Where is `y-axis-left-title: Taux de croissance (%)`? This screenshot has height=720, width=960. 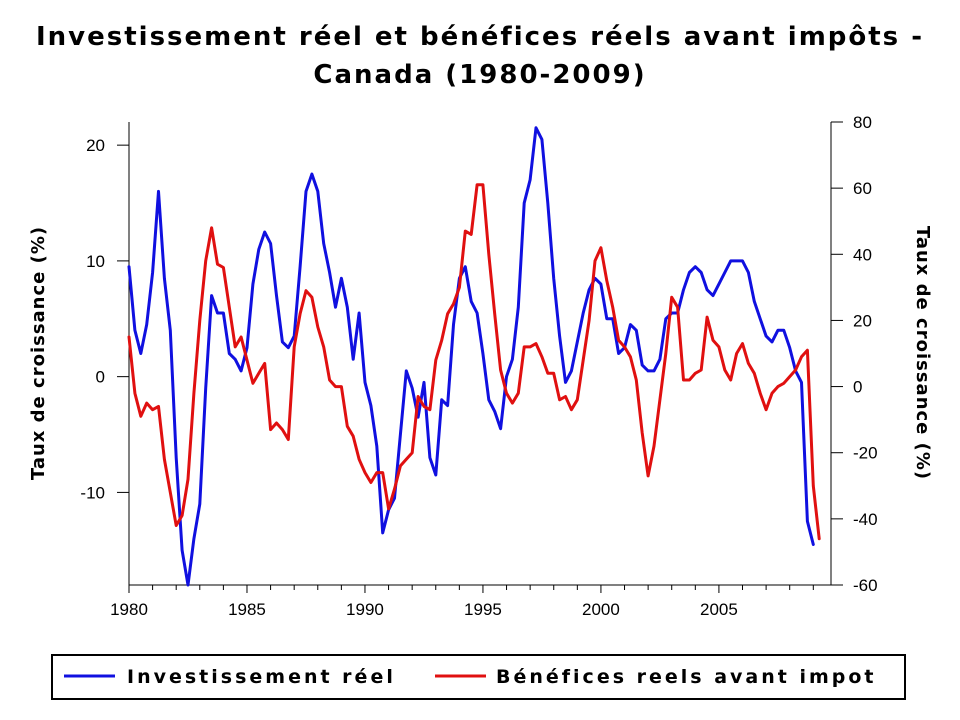
y-axis-left-title: Taux de croissance (%) is located at coordinates (38, 353).